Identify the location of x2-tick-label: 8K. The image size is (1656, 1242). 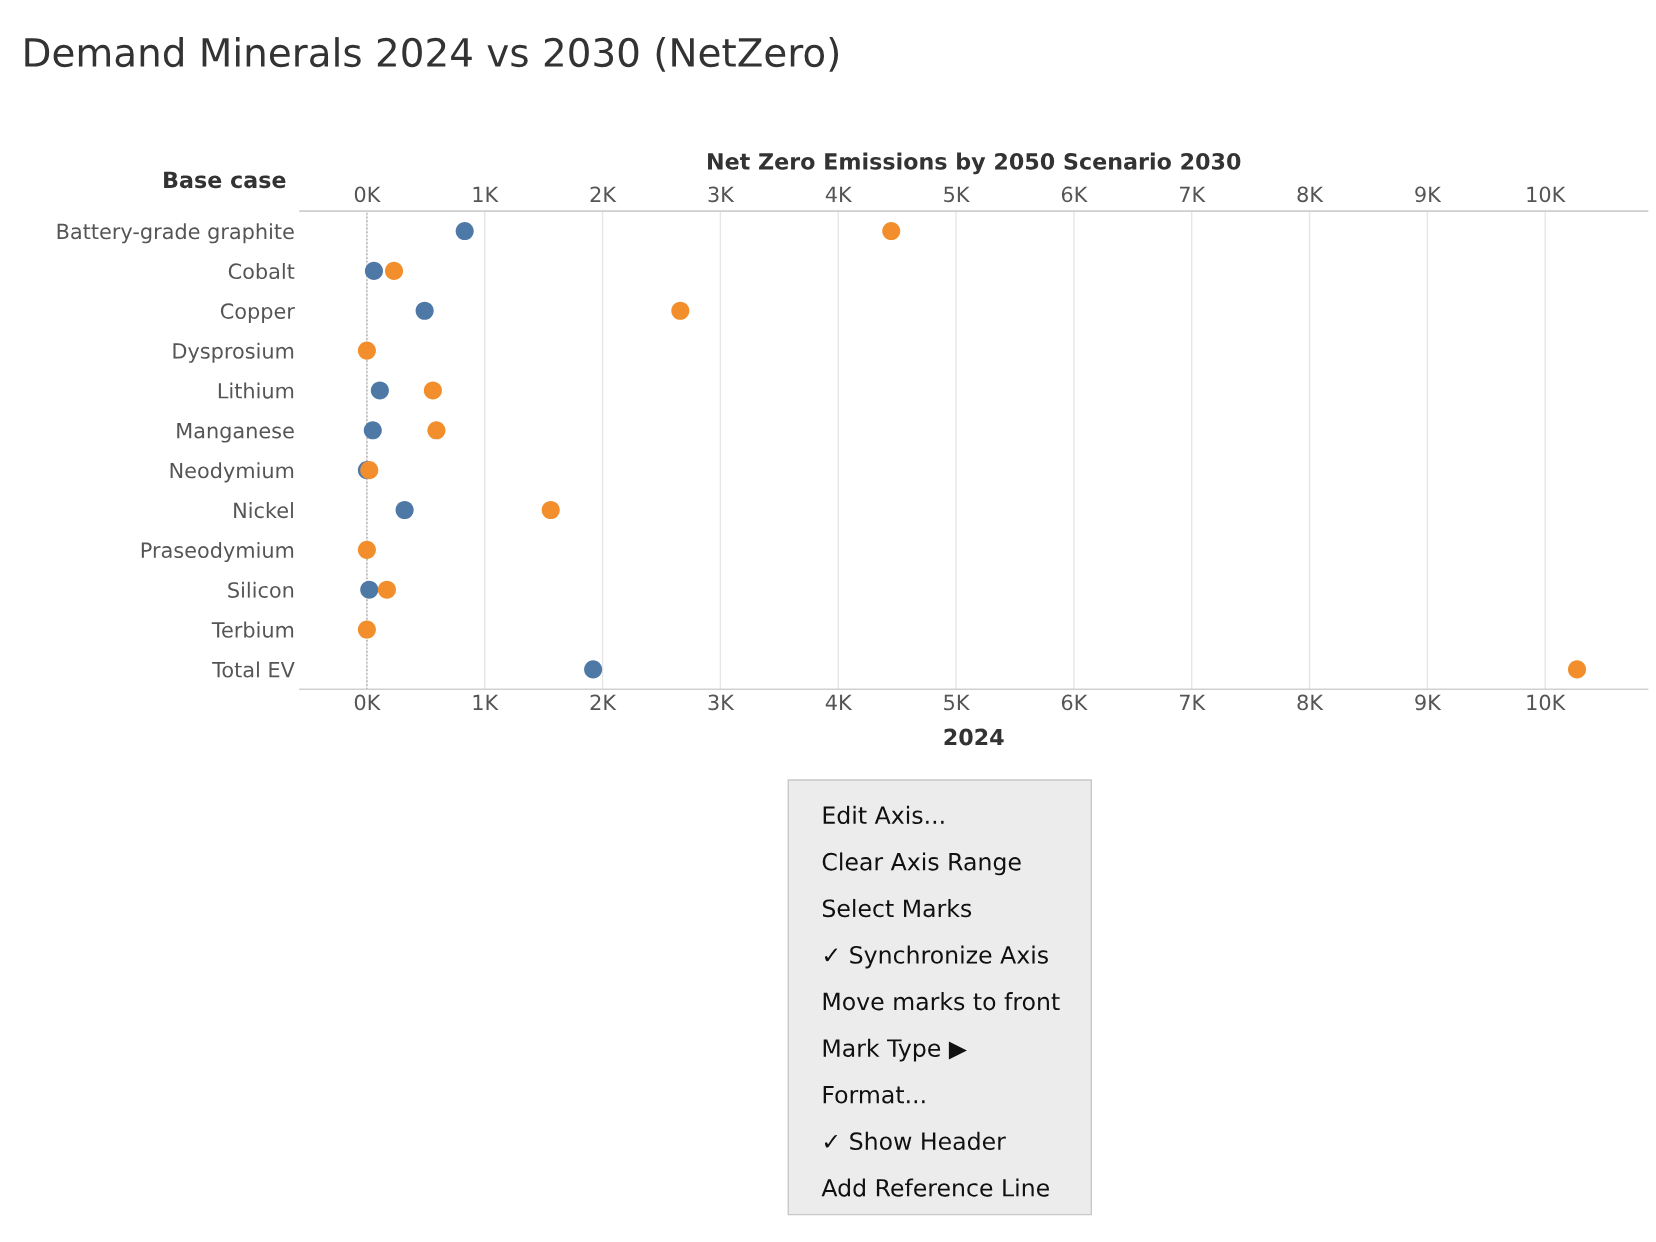
(1310, 194).